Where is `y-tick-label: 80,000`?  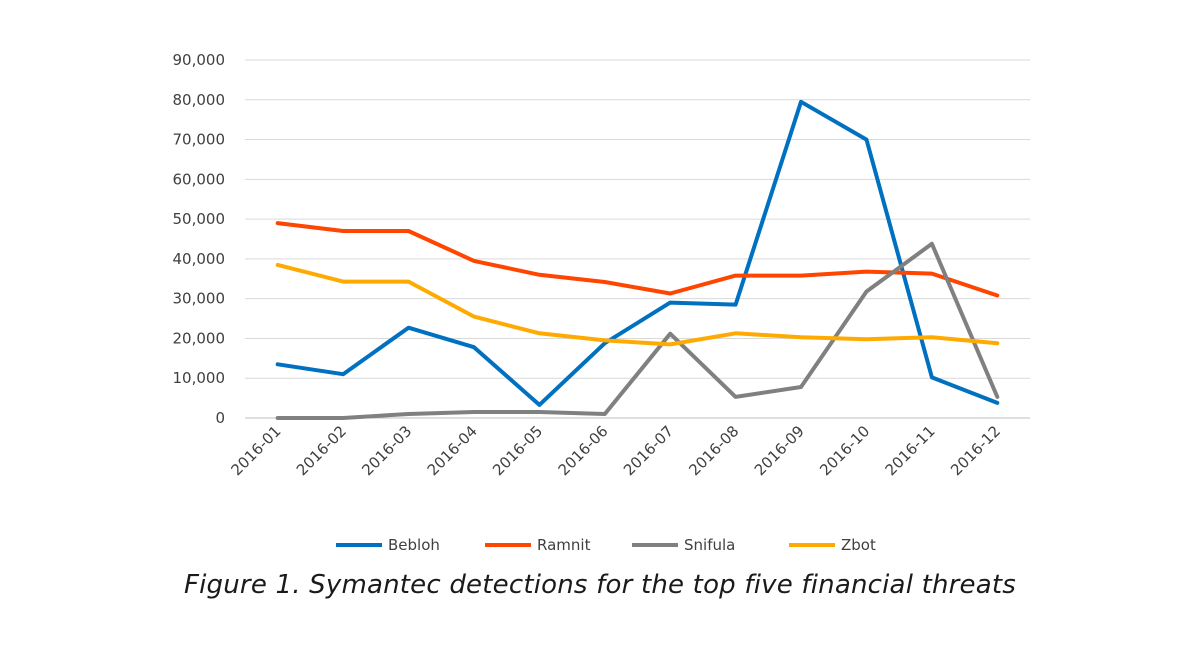 y-tick-label: 80,000 is located at coordinates (199, 100).